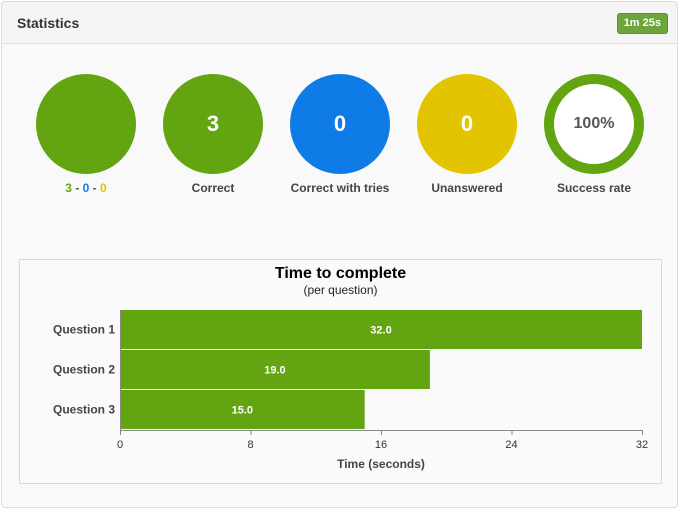  I want to click on success-rate-value: 100%, so click(594, 123).